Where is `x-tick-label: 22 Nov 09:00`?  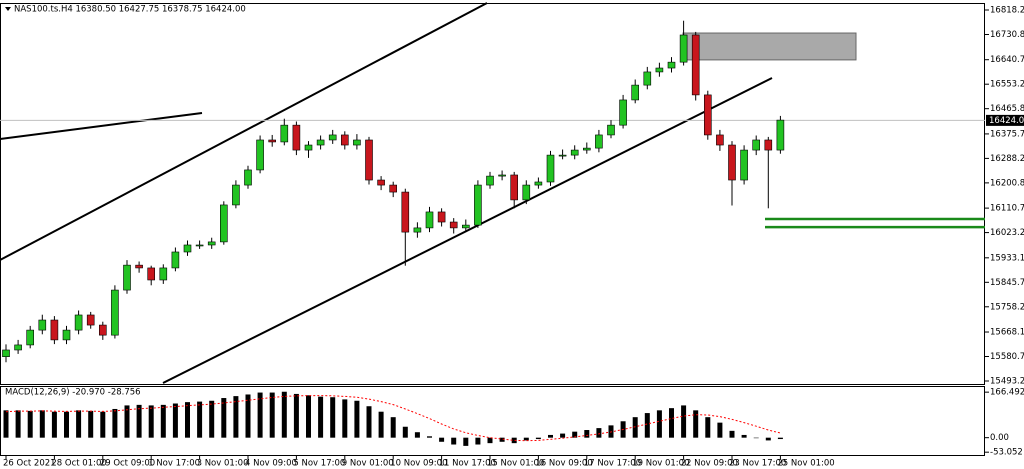
x-tick-label: 22 Nov 09:00 is located at coordinates (709, 464).